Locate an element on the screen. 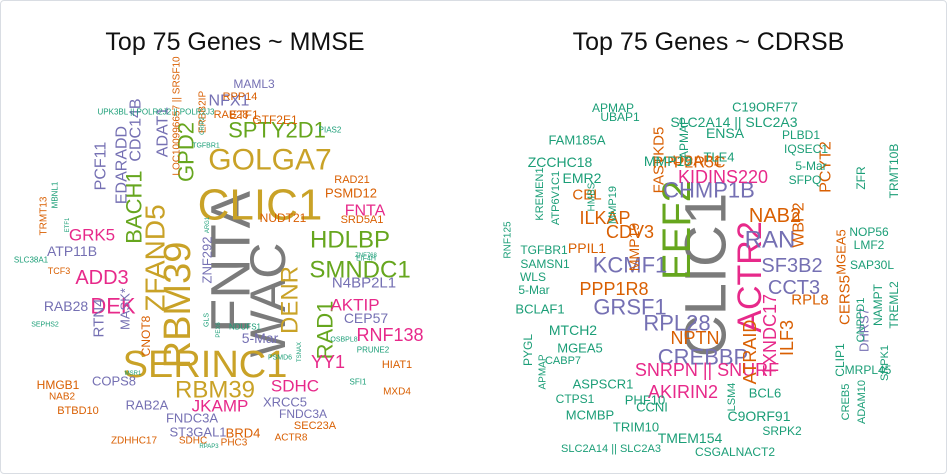  gene-word-gls: GLS is located at coordinates (207, 320).